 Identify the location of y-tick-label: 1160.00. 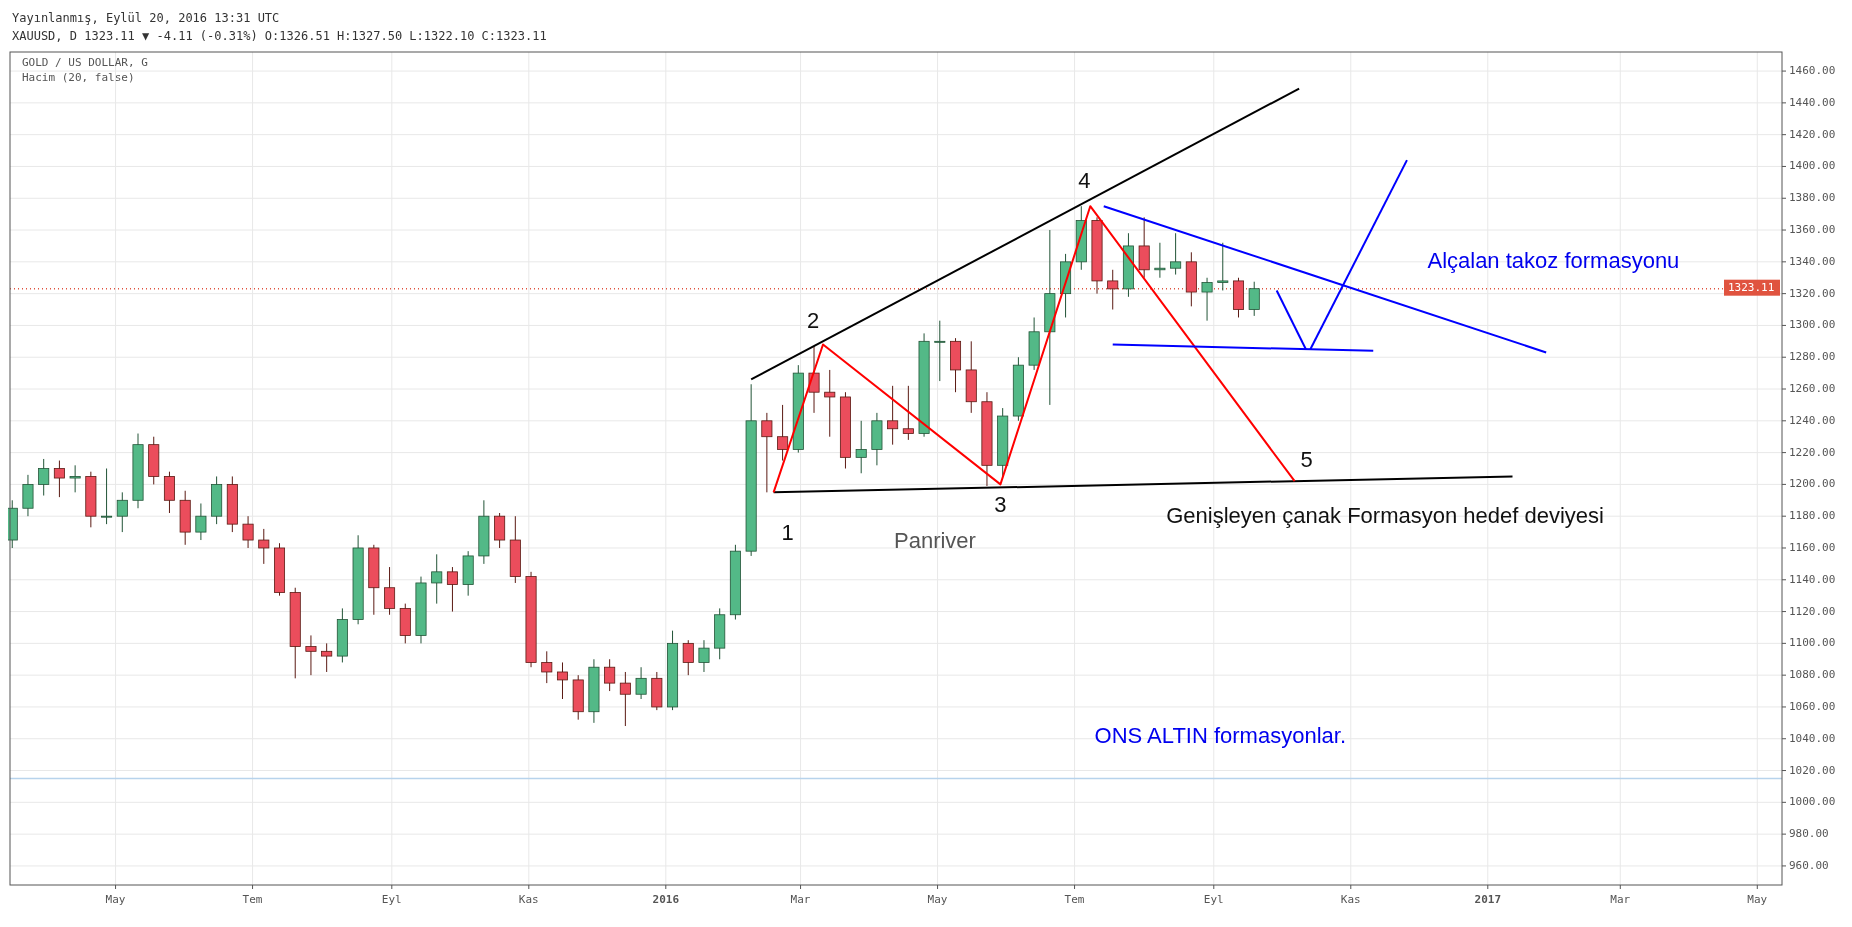
(1812, 547).